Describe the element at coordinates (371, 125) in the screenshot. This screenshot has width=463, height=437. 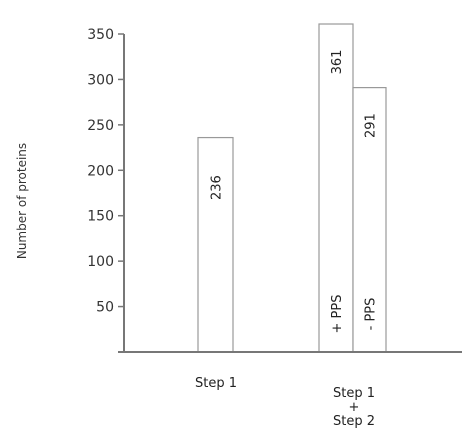
I see `bar-value-label: 291` at that location.